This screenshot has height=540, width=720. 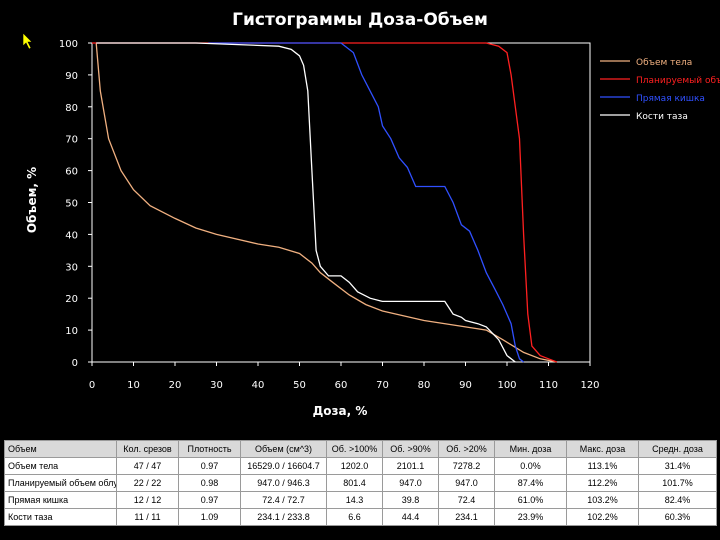 What do you see at coordinates (60, 500) in the screenshot?
I see `table-cell: Прямая кишка` at bounding box center [60, 500].